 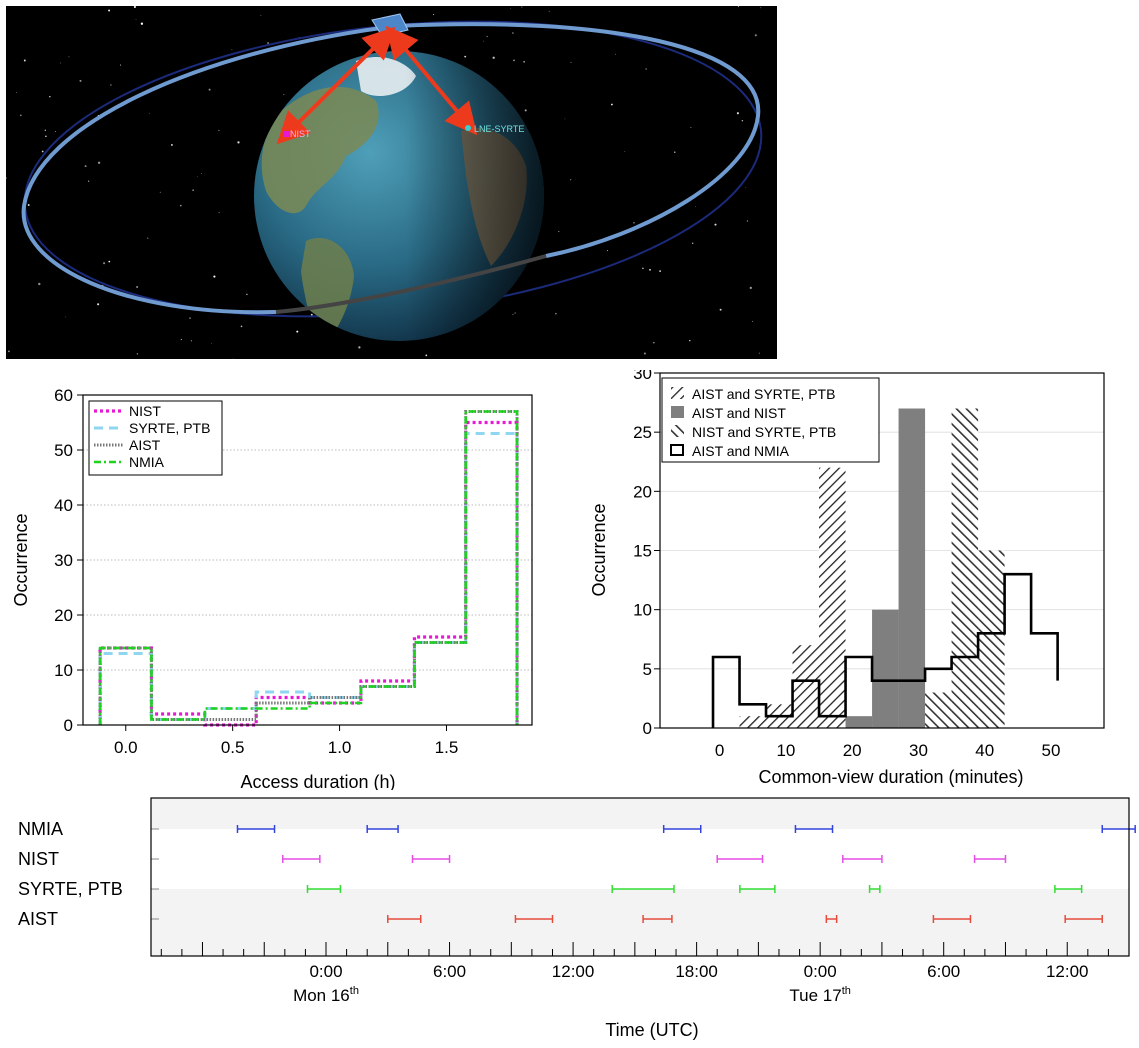 I want to click on row-label: NMIA, so click(x=40, y=829).